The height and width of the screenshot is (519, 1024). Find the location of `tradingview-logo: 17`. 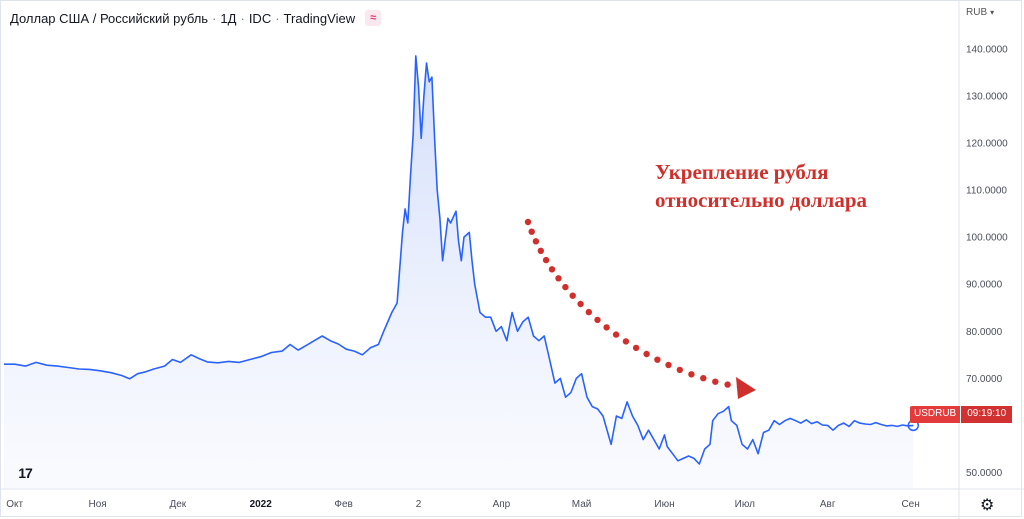

tradingview-logo: 17 is located at coordinates (25, 473).